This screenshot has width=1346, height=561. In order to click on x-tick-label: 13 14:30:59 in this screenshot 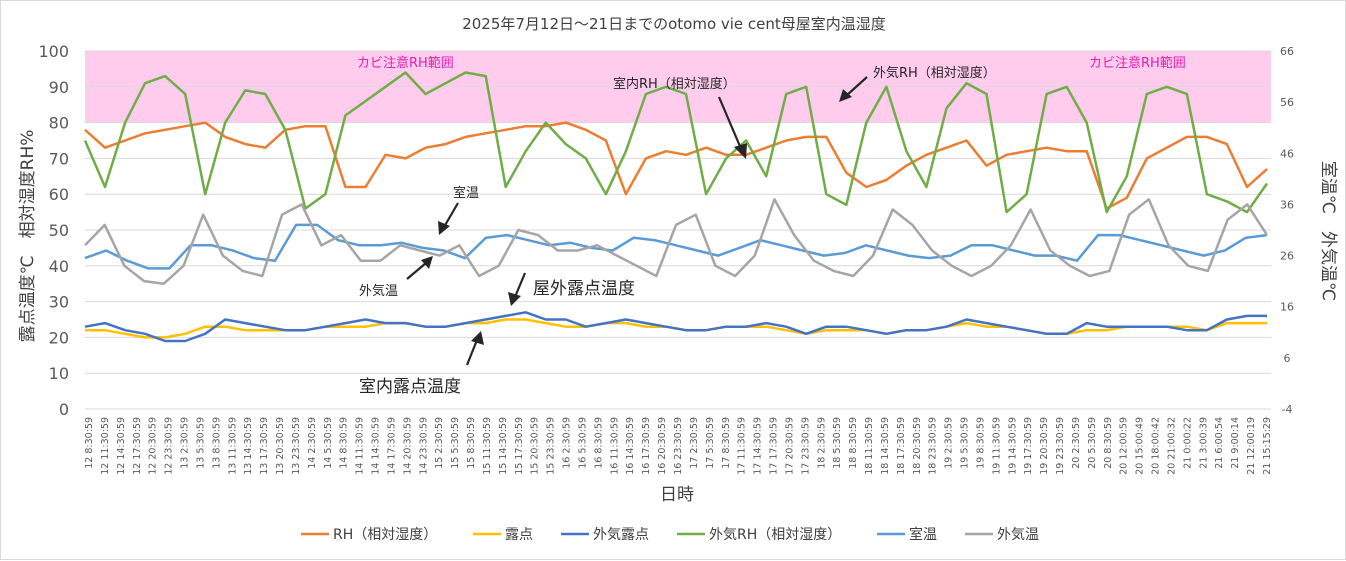, I will do `click(248, 446)`.